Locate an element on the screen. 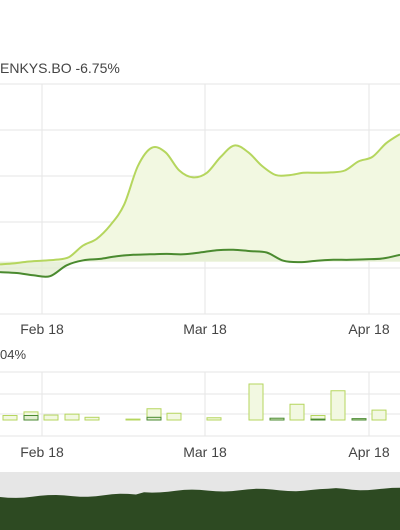  series-2-area is located at coordinates (200, 263).